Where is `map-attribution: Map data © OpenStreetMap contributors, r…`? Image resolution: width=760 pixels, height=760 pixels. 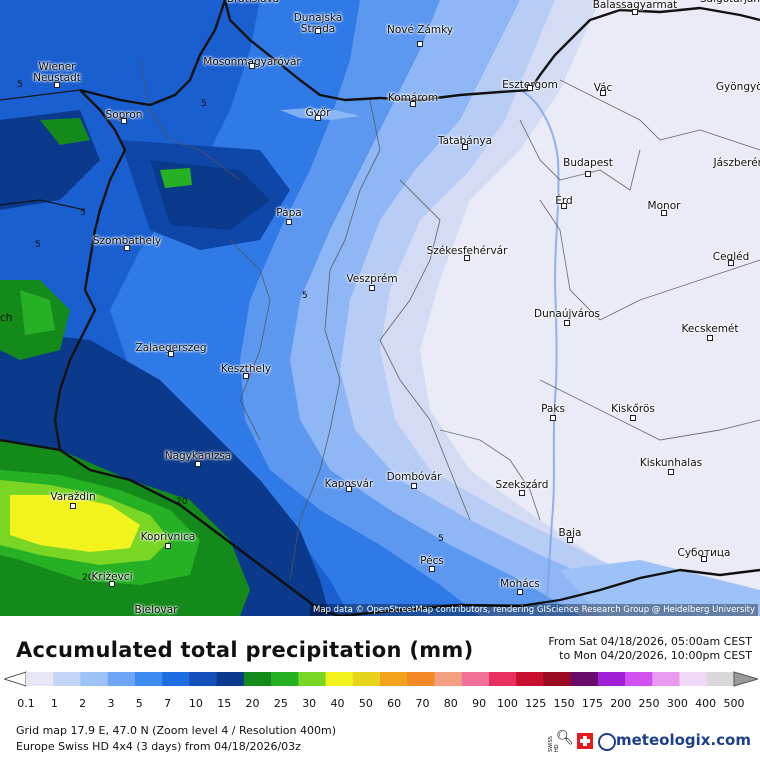
map-attribution: Map data © OpenStreetMap contributors, r… is located at coordinates (534, 610).